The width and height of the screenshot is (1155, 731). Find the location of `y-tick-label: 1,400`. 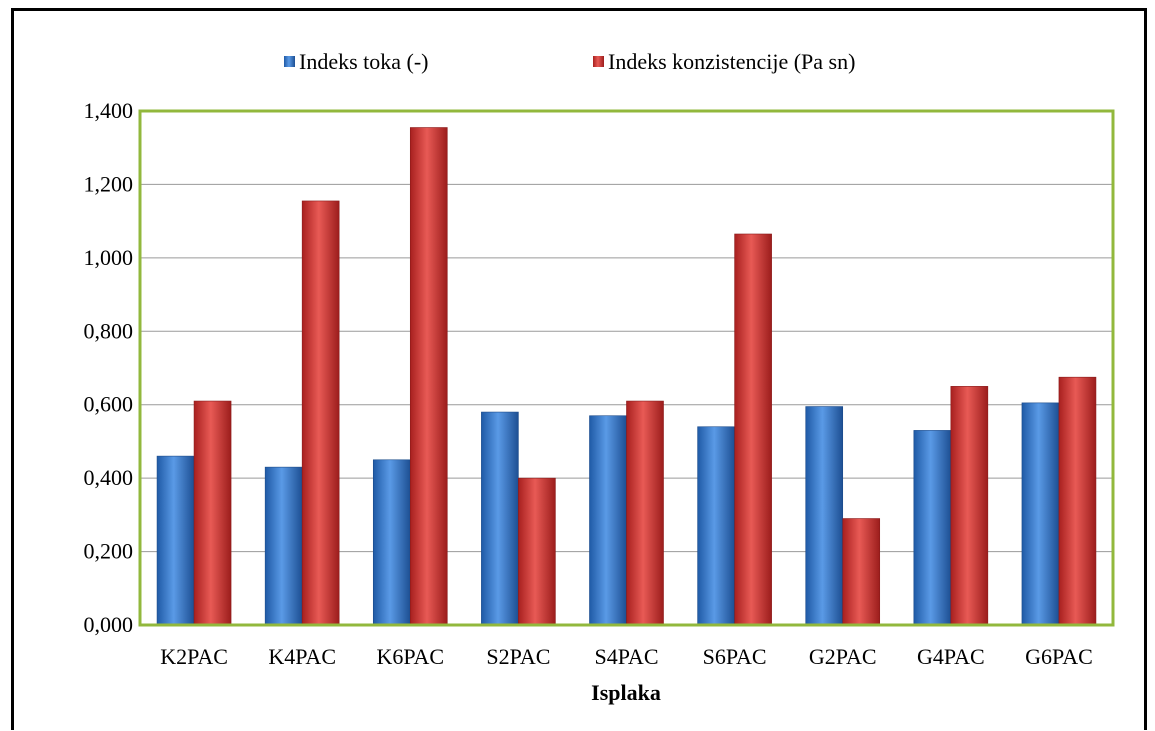

y-tick-label: 1,400 is located at coordinates (109, 110).